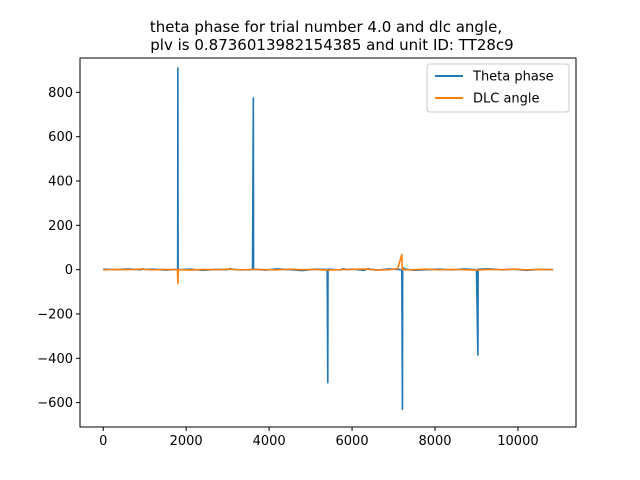 The width and height of the screenshot is (640, 480). What do you see at coordinates (513, 77) in the screenshot?
I see `legend-label: Theta phase` at bounding box center [513, 77].